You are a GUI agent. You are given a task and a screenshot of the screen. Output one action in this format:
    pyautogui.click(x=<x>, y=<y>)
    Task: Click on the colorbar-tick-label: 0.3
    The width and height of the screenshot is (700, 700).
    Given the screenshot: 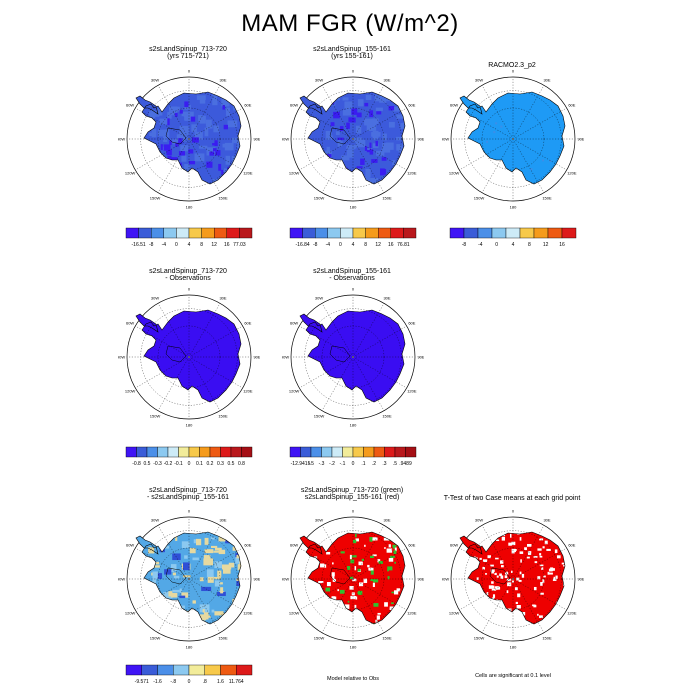 What is the action you would take?
    pyautogui.click(x=220, y=464)
    